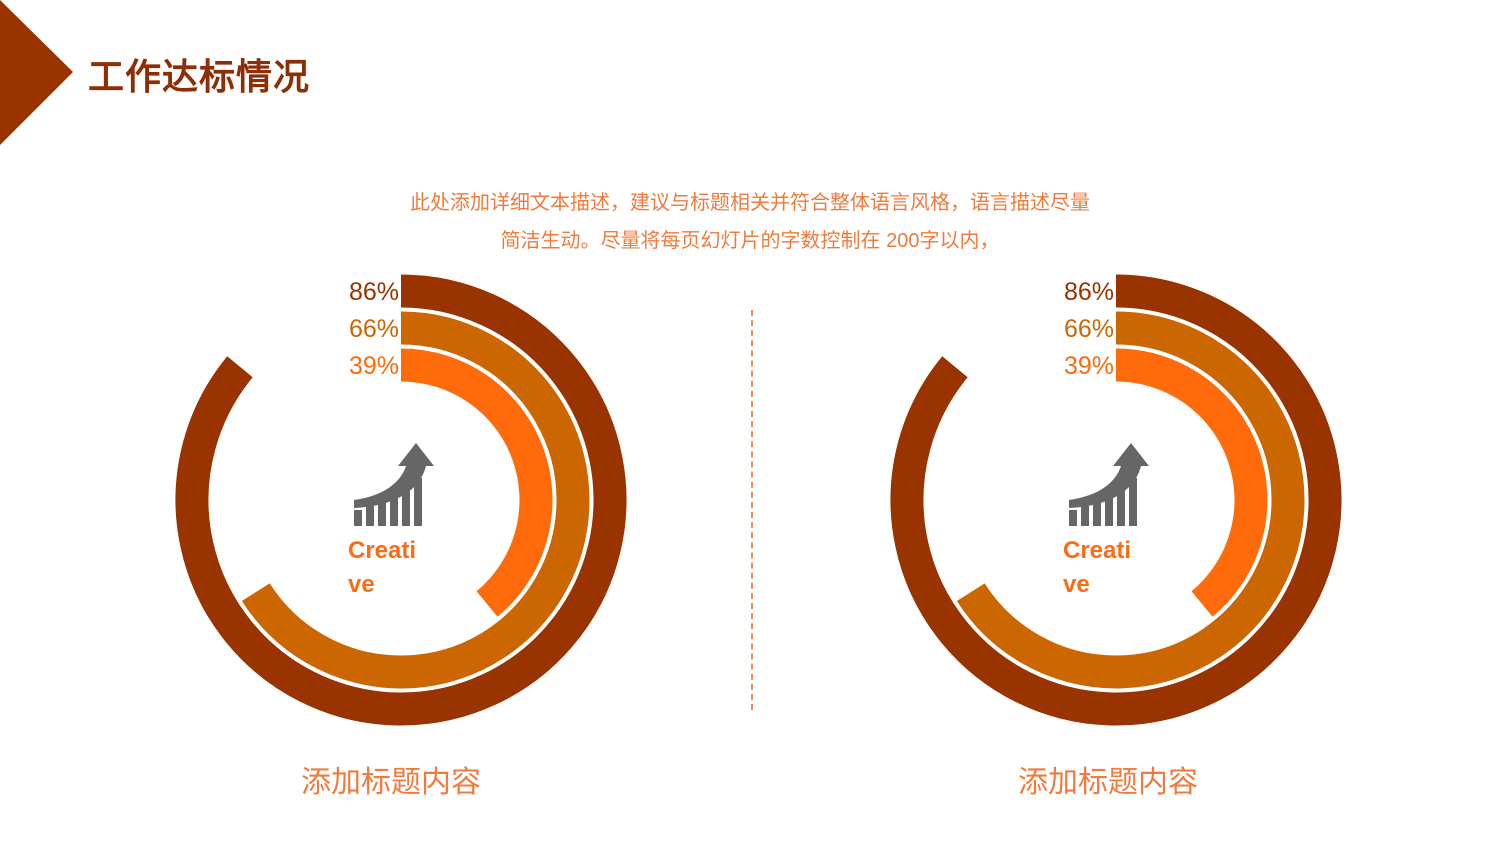  I want to click on description-line-1: 此处添加详细文本描述，建议与标题相关并符合整体语言风格，语言描述尽量, so click(750, 203).